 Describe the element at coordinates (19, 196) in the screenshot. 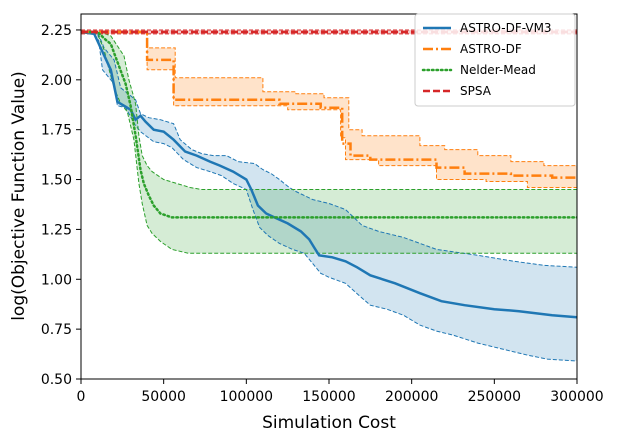

I see `y-axis-title: log(Objective Function Value)` at that location.